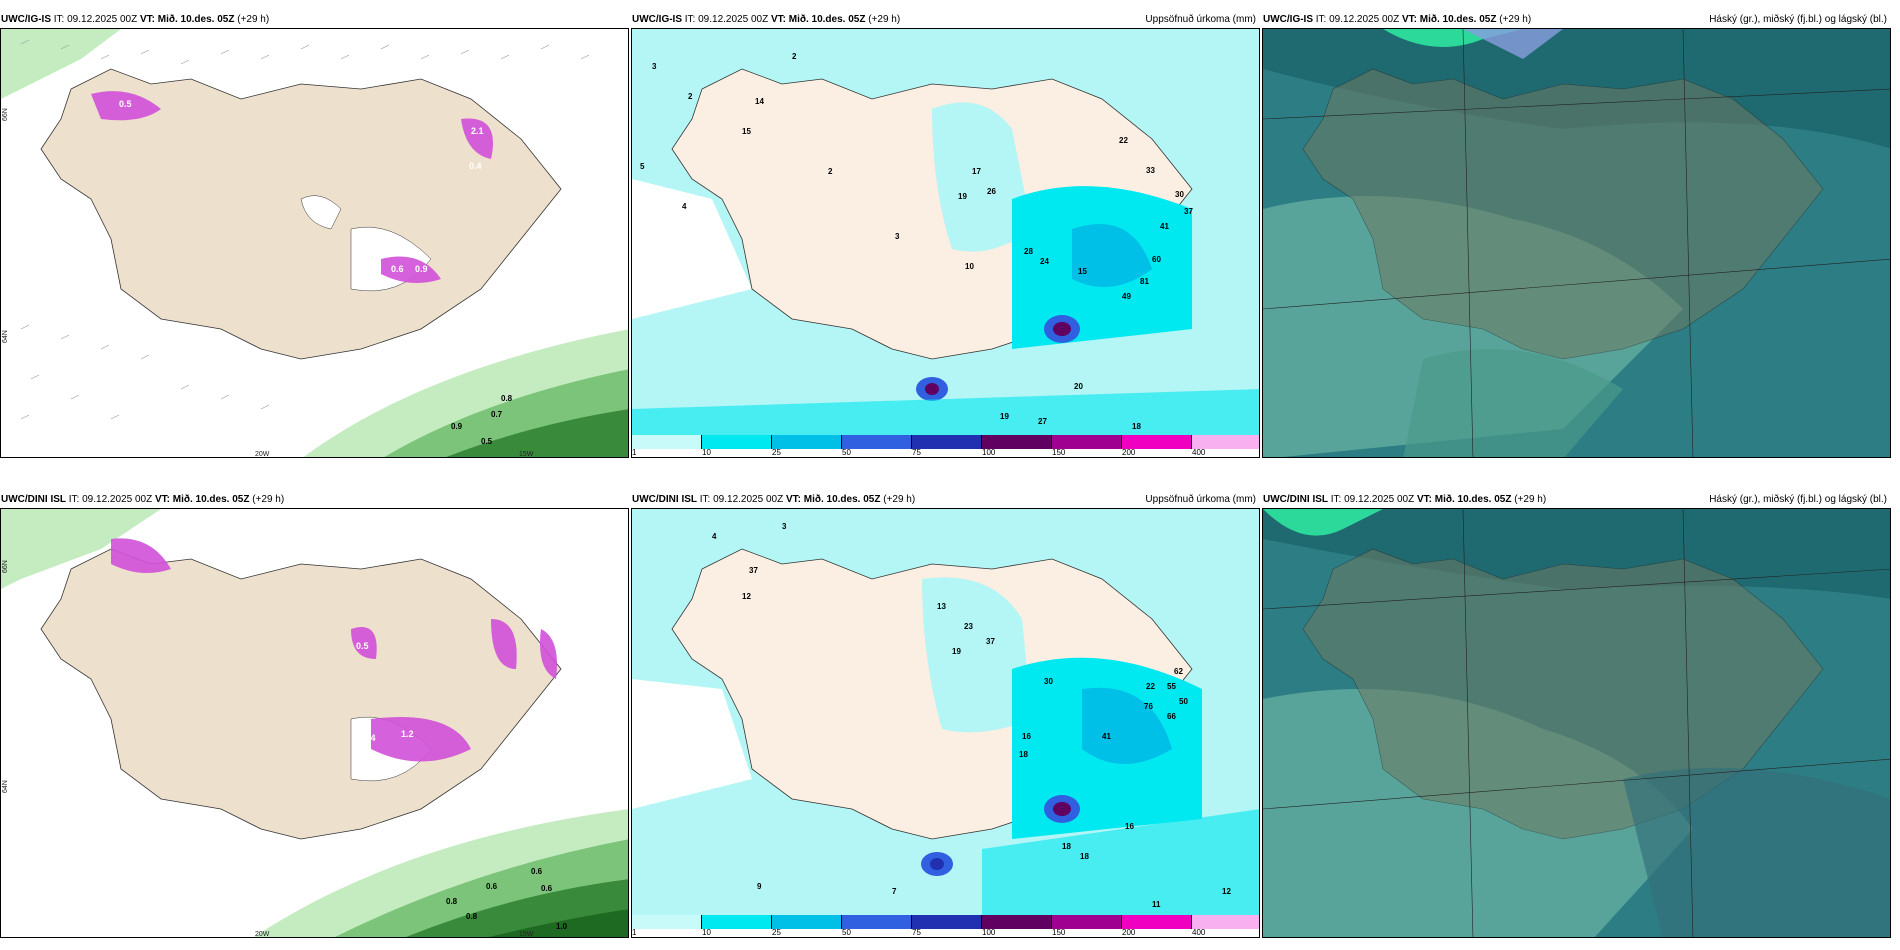 The image size is (1900, 950). I want to click on precip-colorbar: 1 10 25 50 75 100 150 200 400, so click(945, 446).